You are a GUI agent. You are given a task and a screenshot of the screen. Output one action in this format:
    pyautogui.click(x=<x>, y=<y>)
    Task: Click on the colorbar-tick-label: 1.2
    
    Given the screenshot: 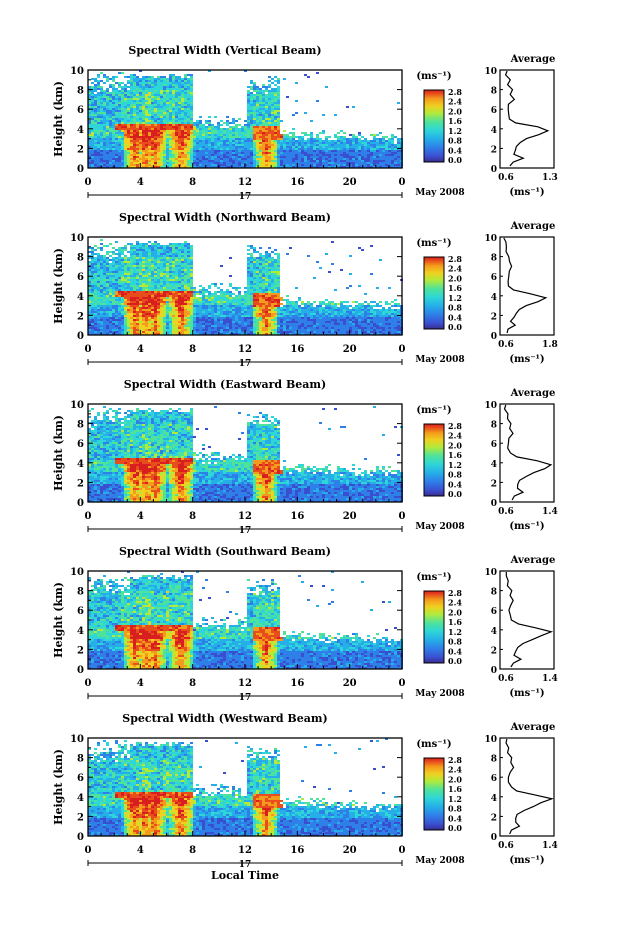 What is the action you would take?
    pyautogui.click(x=455, y=131)
    